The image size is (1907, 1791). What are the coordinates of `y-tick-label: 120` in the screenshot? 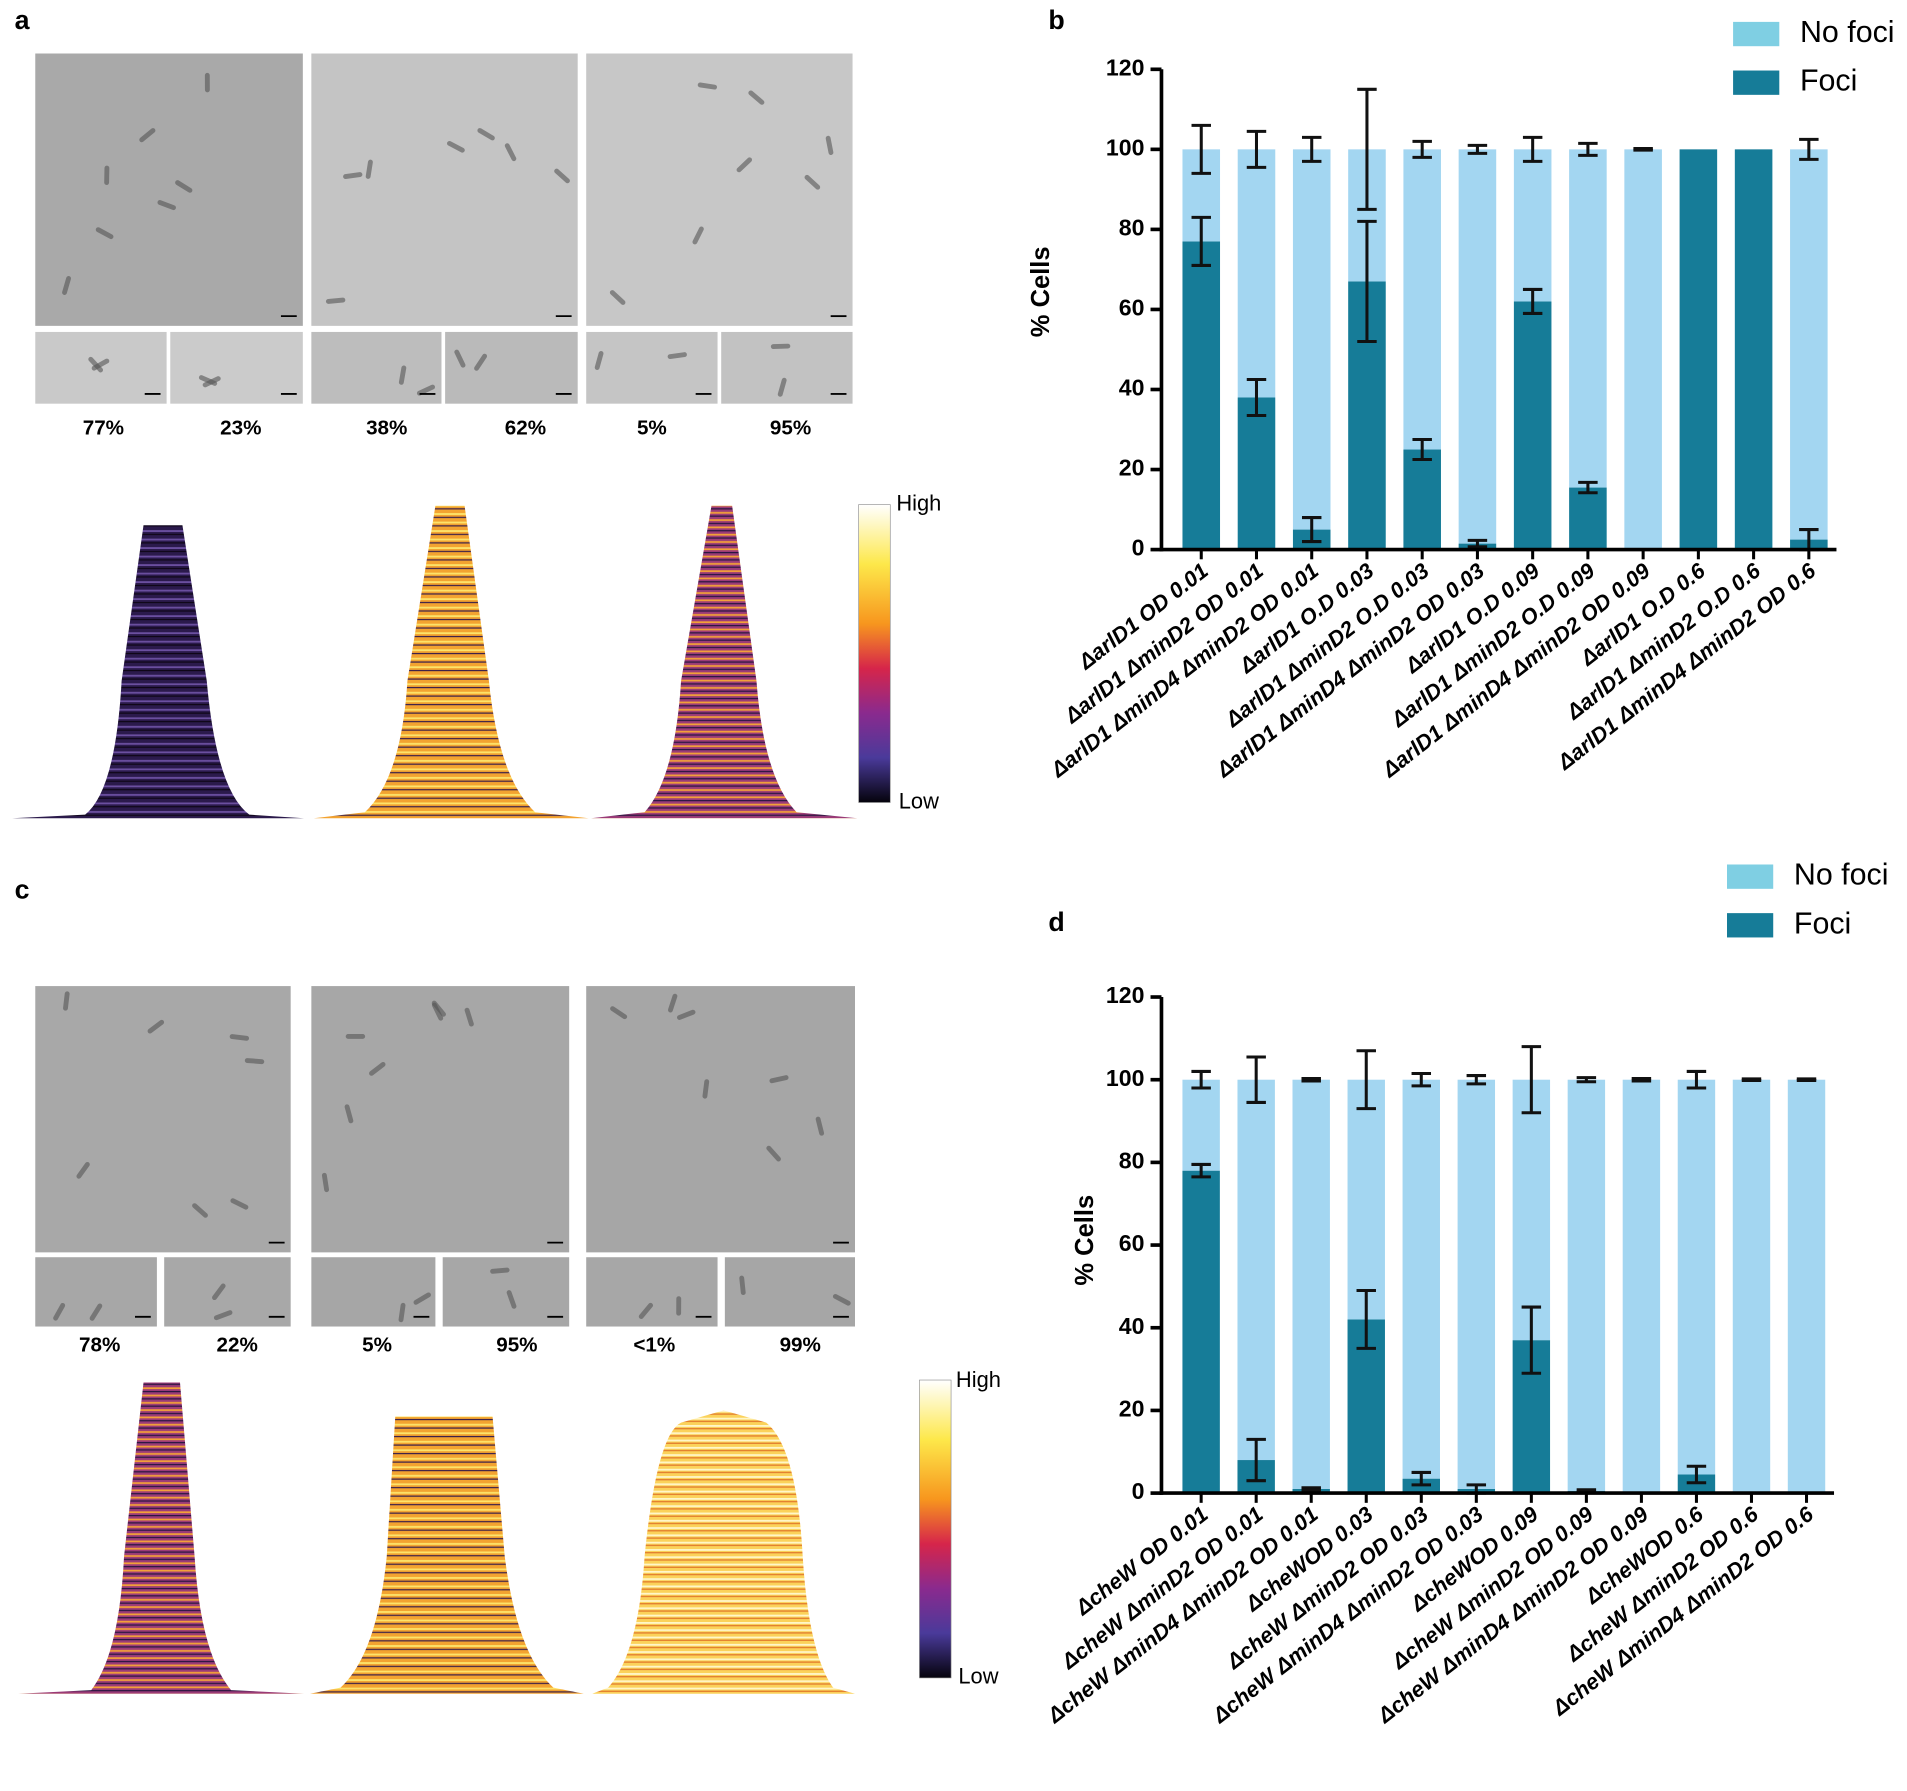 It's located at (1125, 67).